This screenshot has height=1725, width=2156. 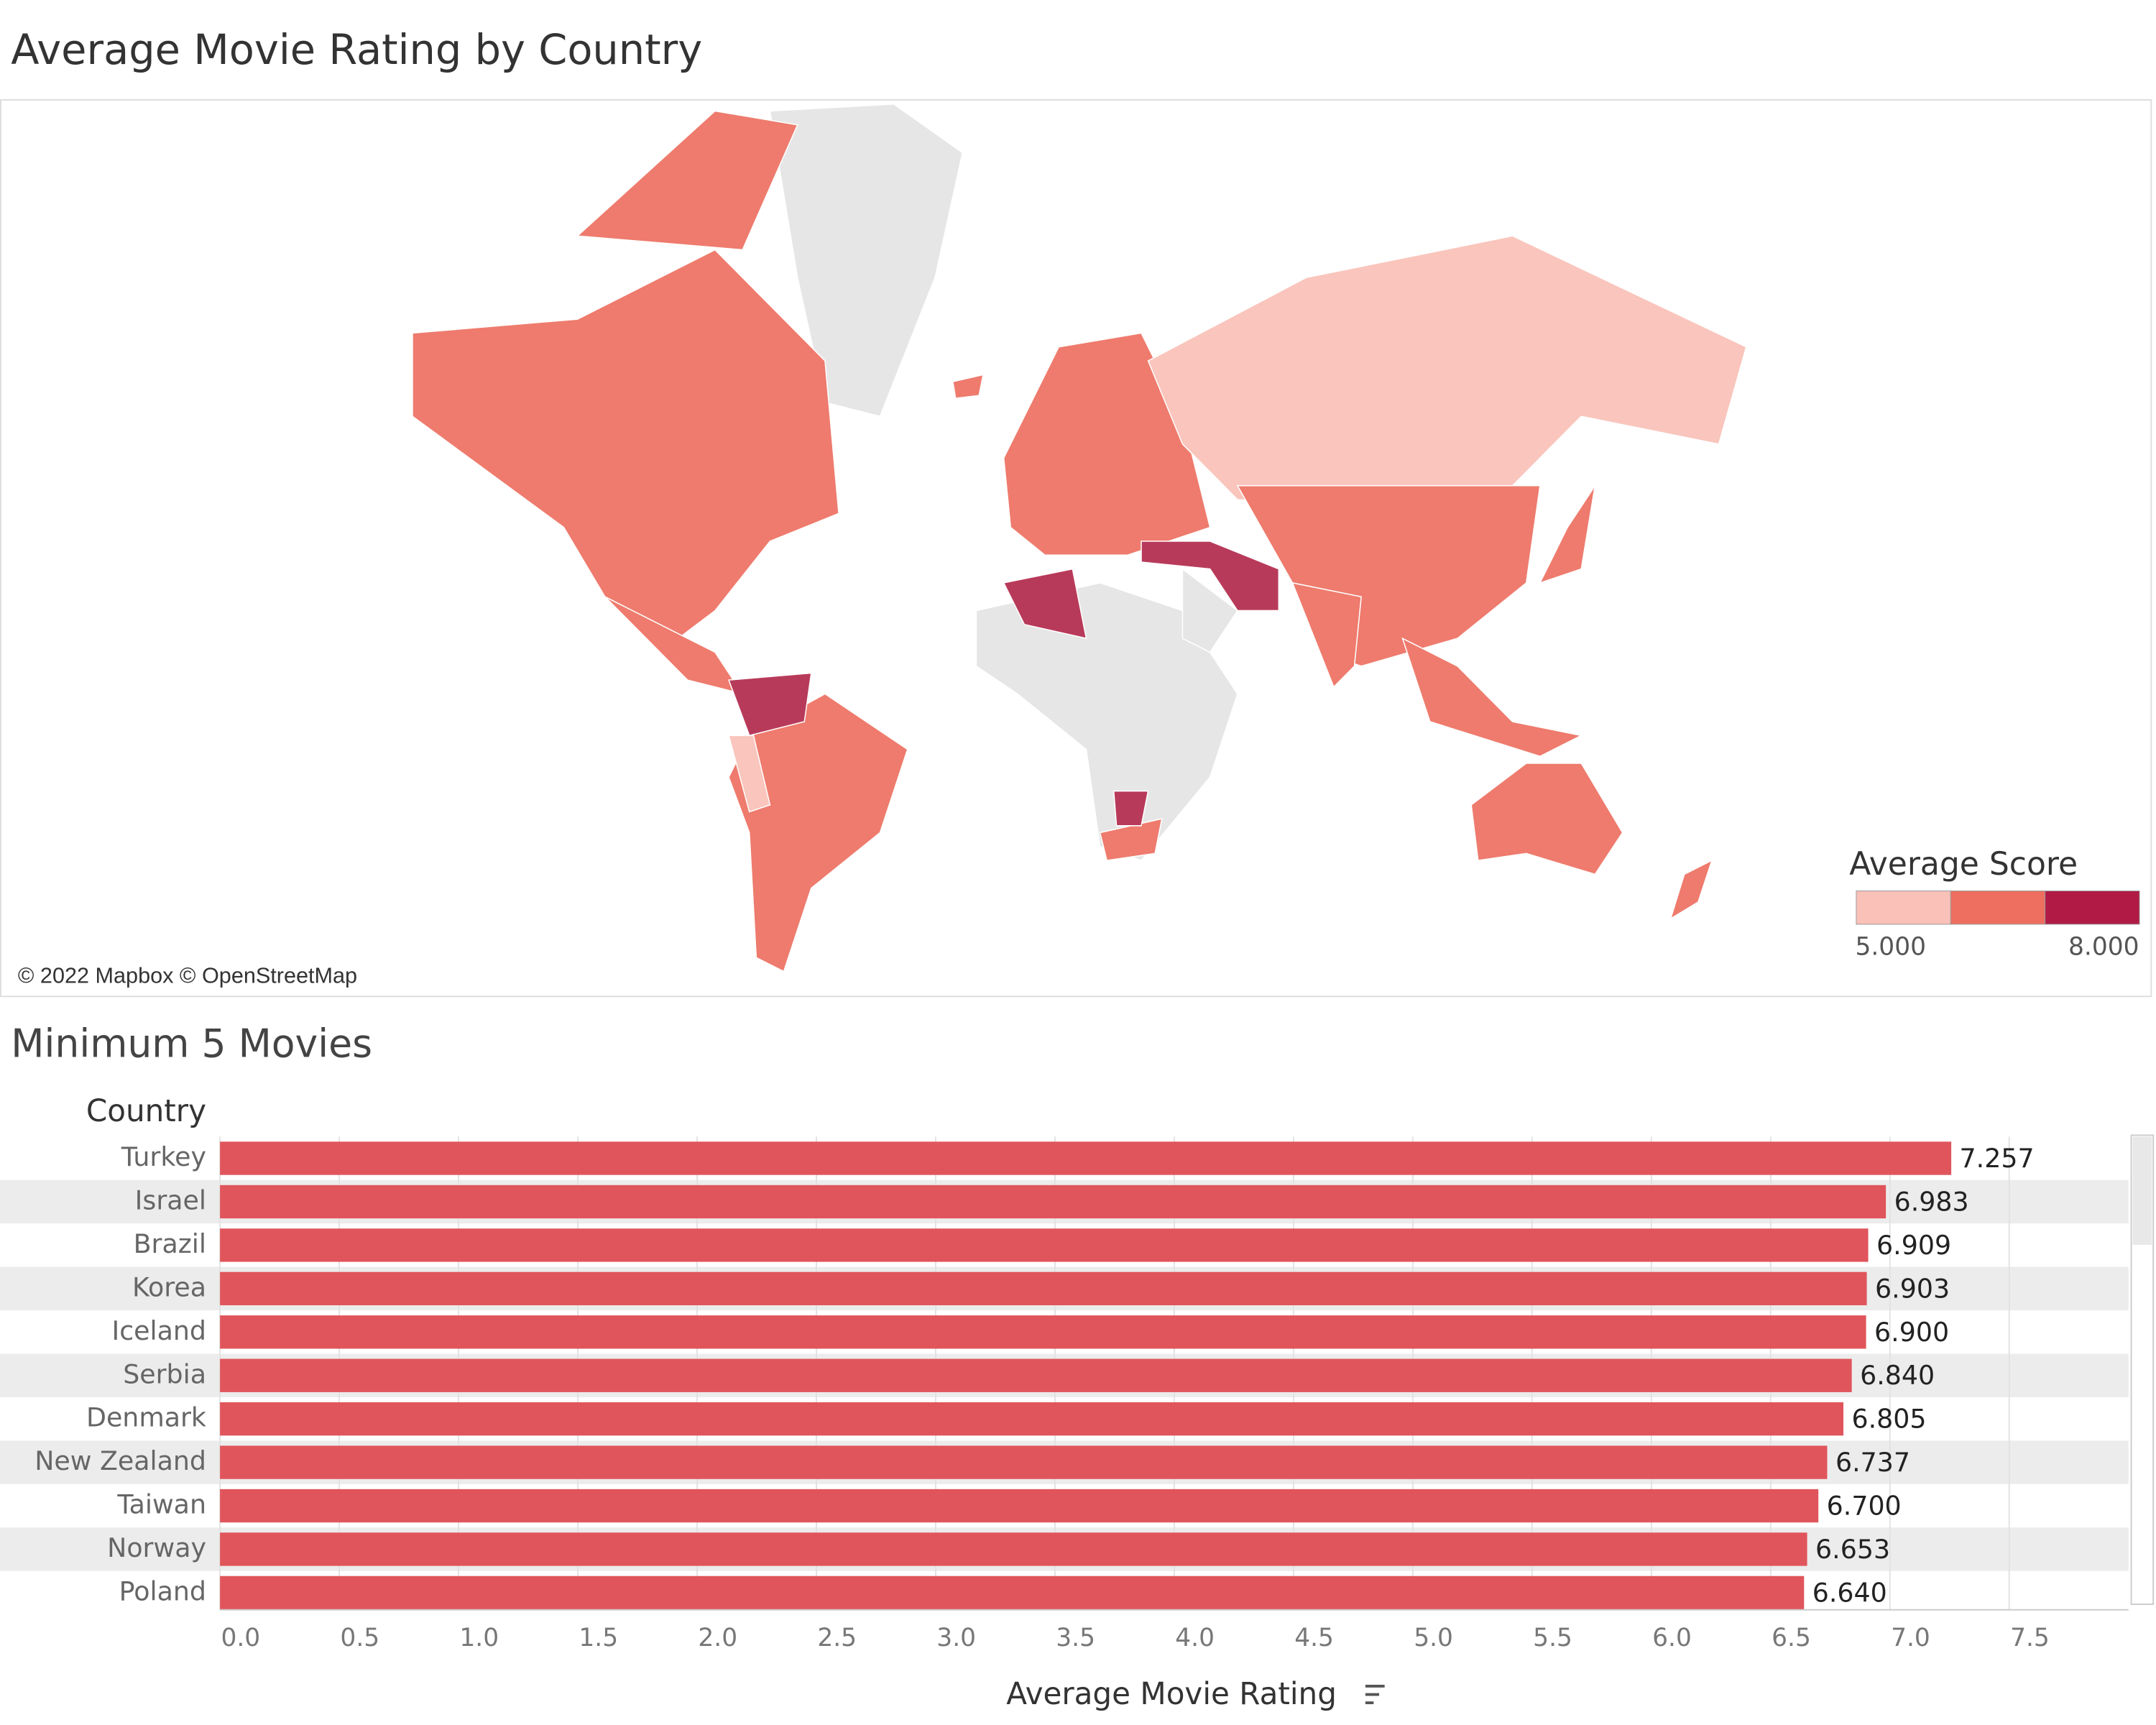 What do you see at coordinates (1171, 1693) in the screenshot?
I see `x-axis-title: Average Movie Rating` at bounding box center [1171, 1693].